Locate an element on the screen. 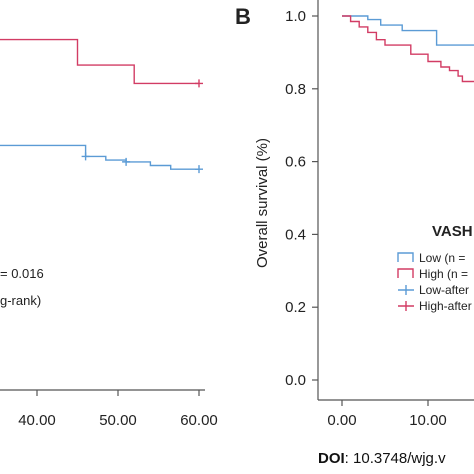  panel-b-x-tick-label: 10.00 is located at coordinates (428, 420).